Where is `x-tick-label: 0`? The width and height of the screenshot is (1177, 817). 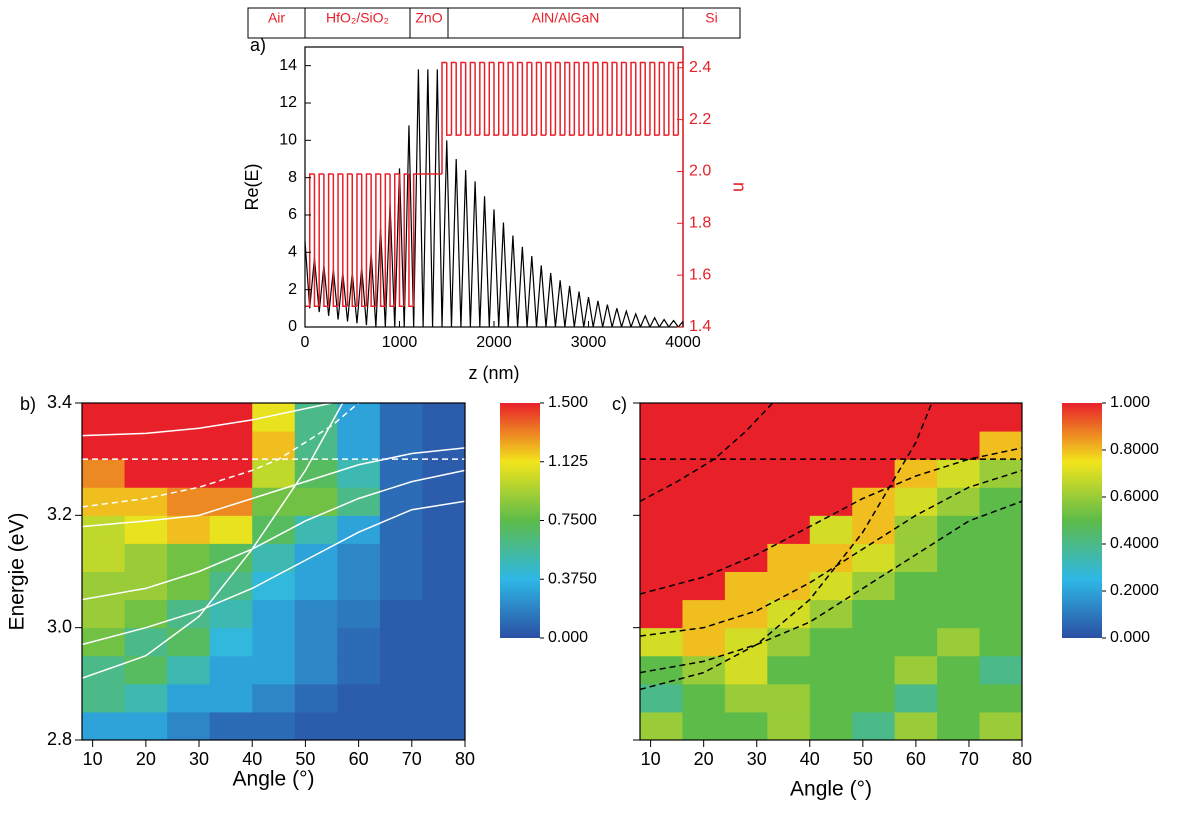
x-tick-label: 0 is located at coordinates (305, 342).